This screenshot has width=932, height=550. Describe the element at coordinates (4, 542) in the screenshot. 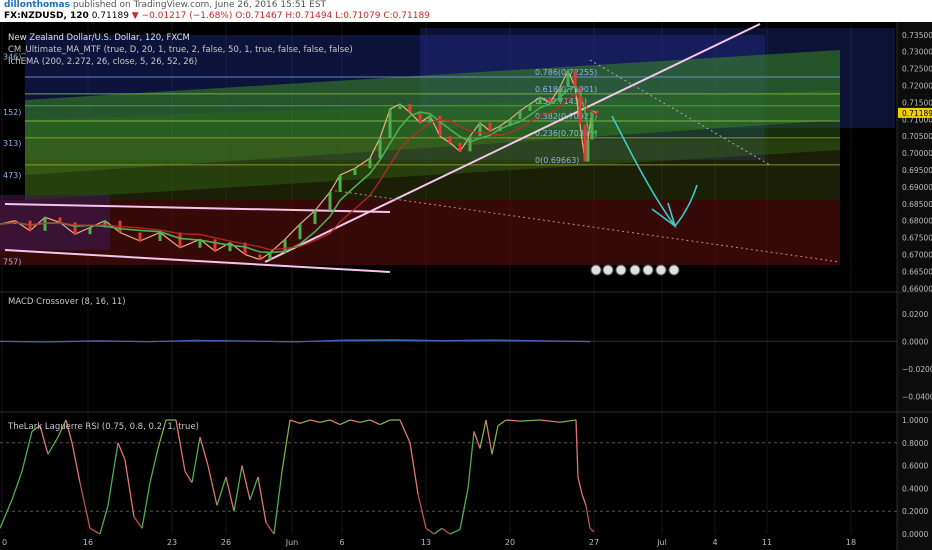

I see `time-tick-label: 0` at that location.